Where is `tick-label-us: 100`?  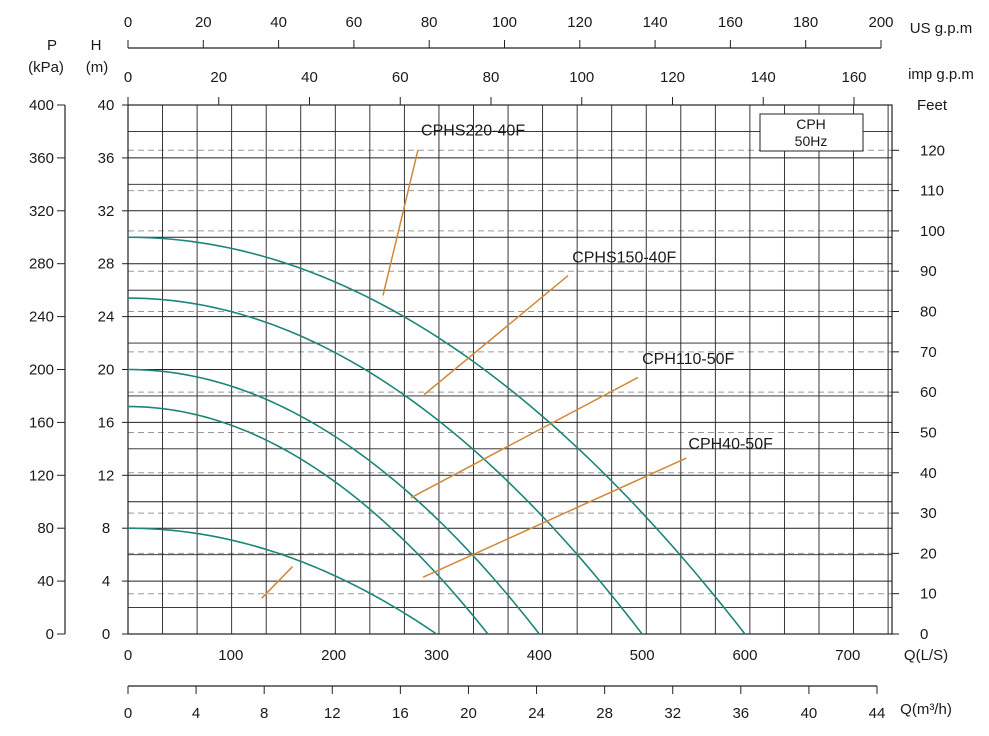 tick-label-us: 100 is located at coordinates (504, 22).